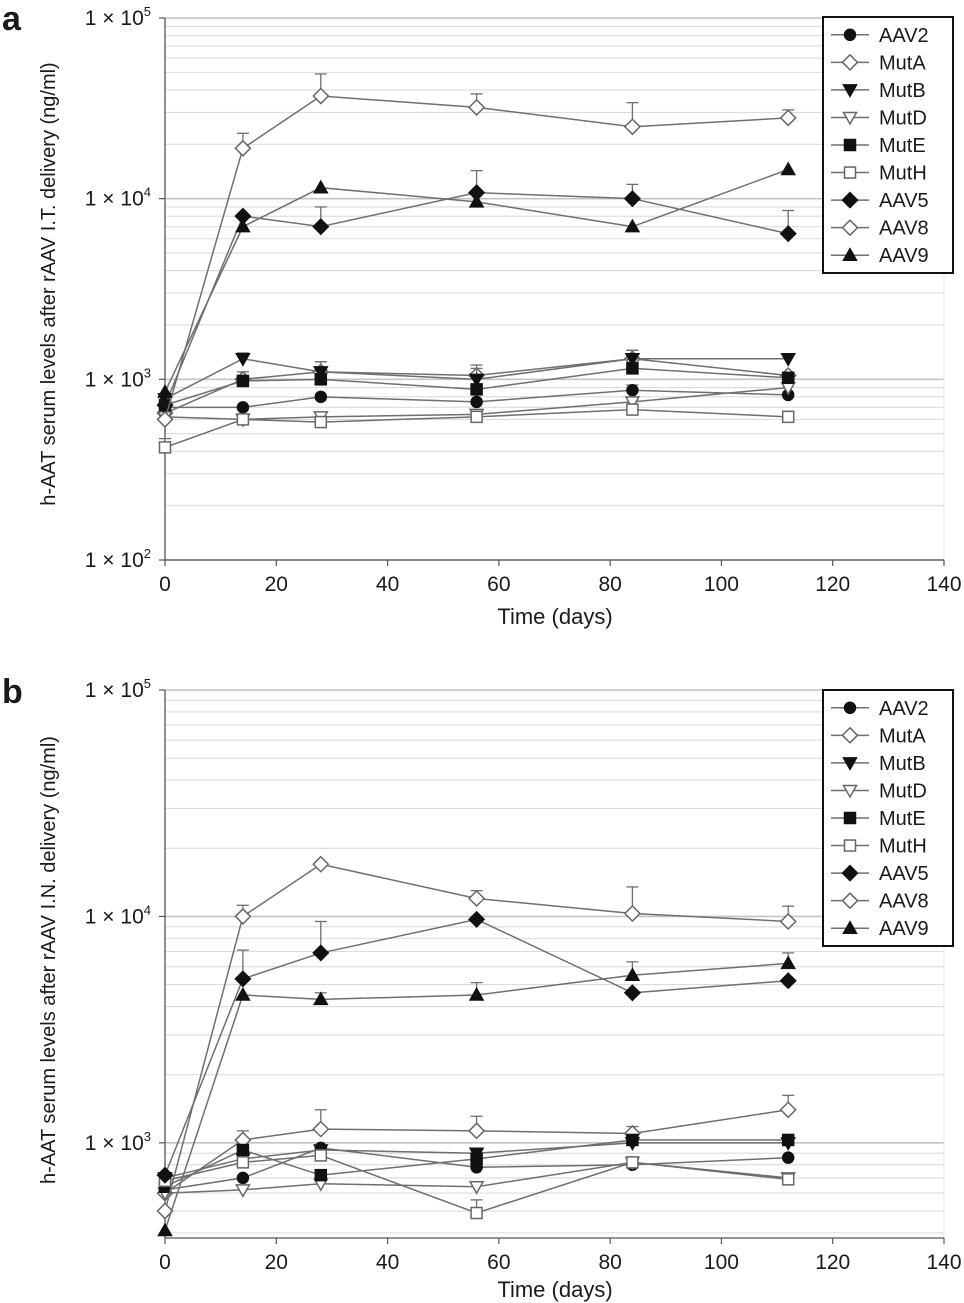 The width and height of the screenshot is (964, 1303). I want to click on legend-item: AAV2, so click(880, 709).